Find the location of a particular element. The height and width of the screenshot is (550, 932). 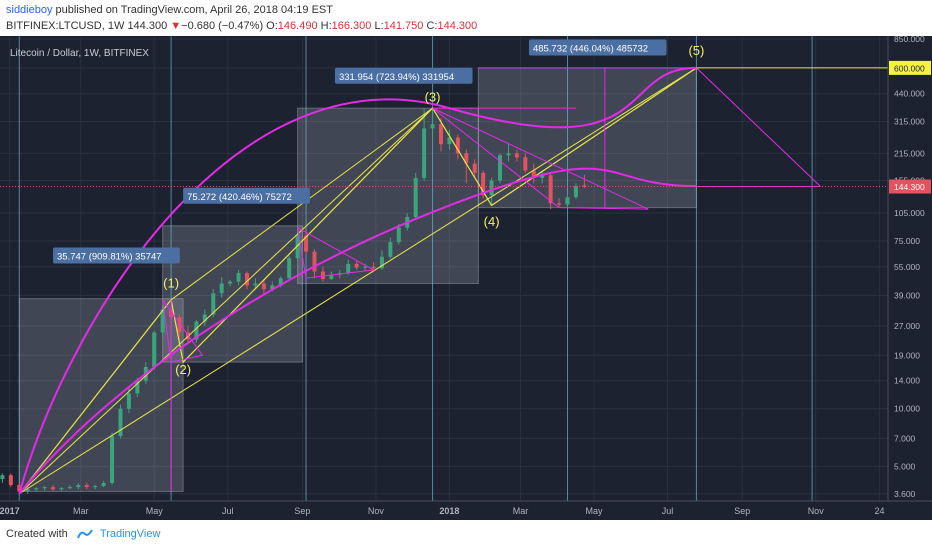

price-tag-text: 144.300 is located at coordinates (909, 187).